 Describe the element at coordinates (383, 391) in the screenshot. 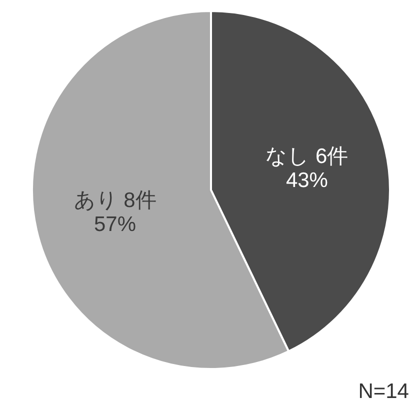

I see `annotation: N=14` at that location.